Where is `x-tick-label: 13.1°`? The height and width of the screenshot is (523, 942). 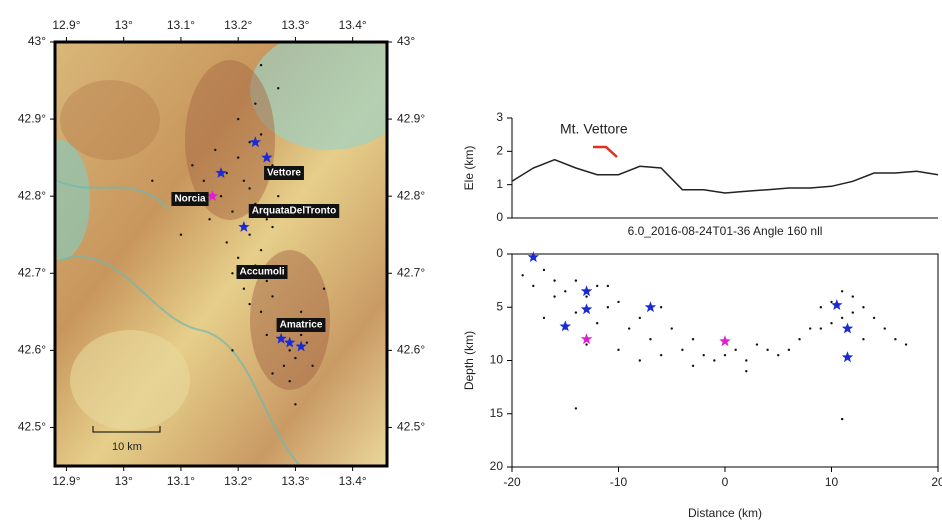
x-tick-label: 13.1° is located at coordinates (181, 481).